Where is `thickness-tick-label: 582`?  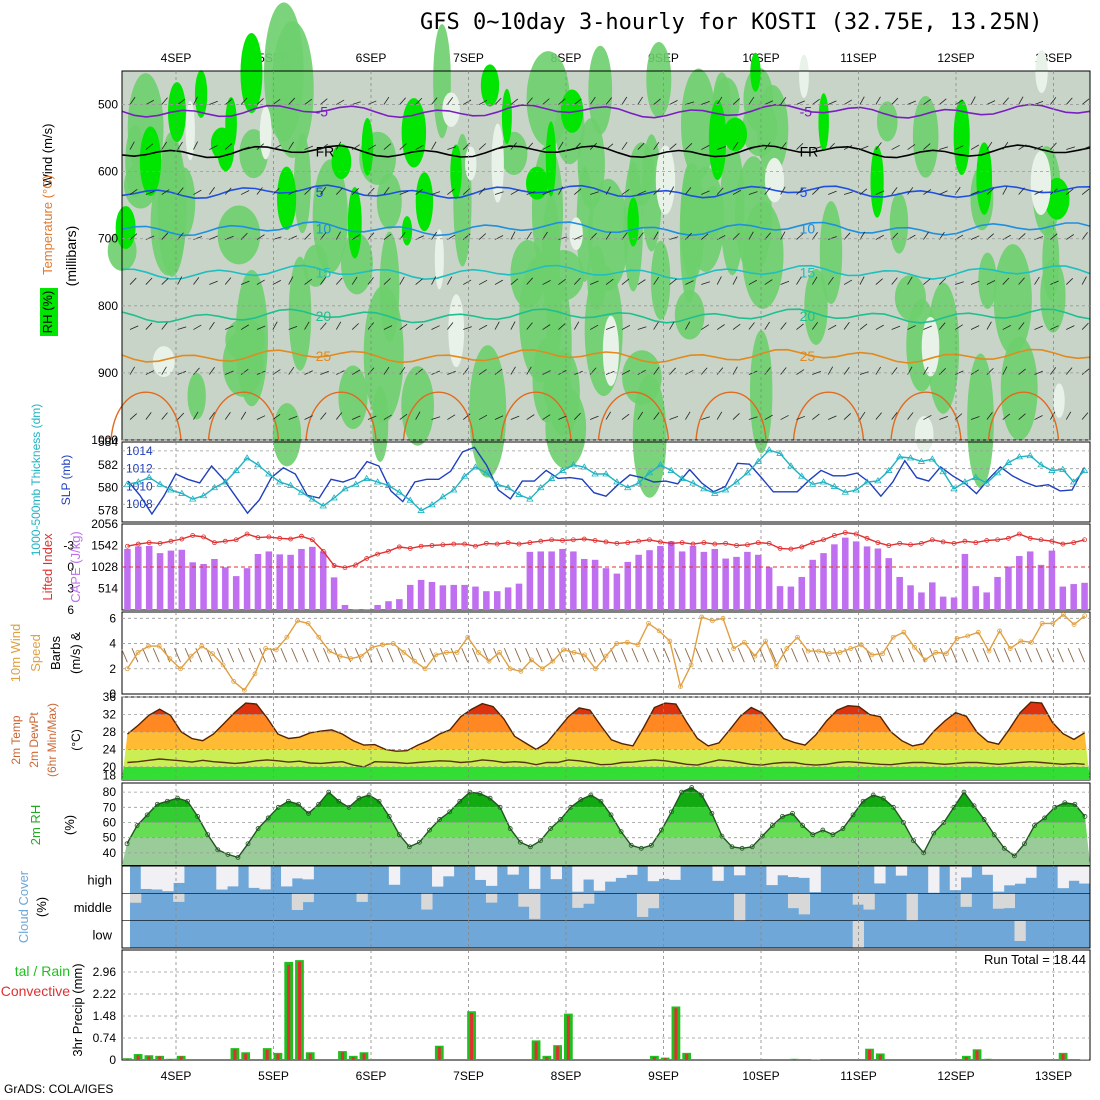 thickness-tick-label: 582 is located at coordinates (108, 465).